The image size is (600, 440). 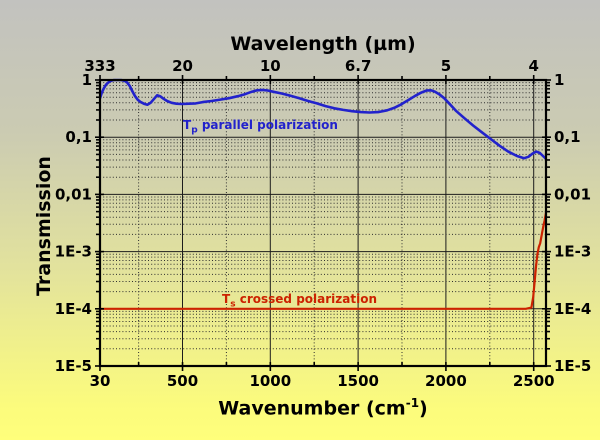 I want to click on bottom-axis-title-end: ), so click(x=423, y=408).